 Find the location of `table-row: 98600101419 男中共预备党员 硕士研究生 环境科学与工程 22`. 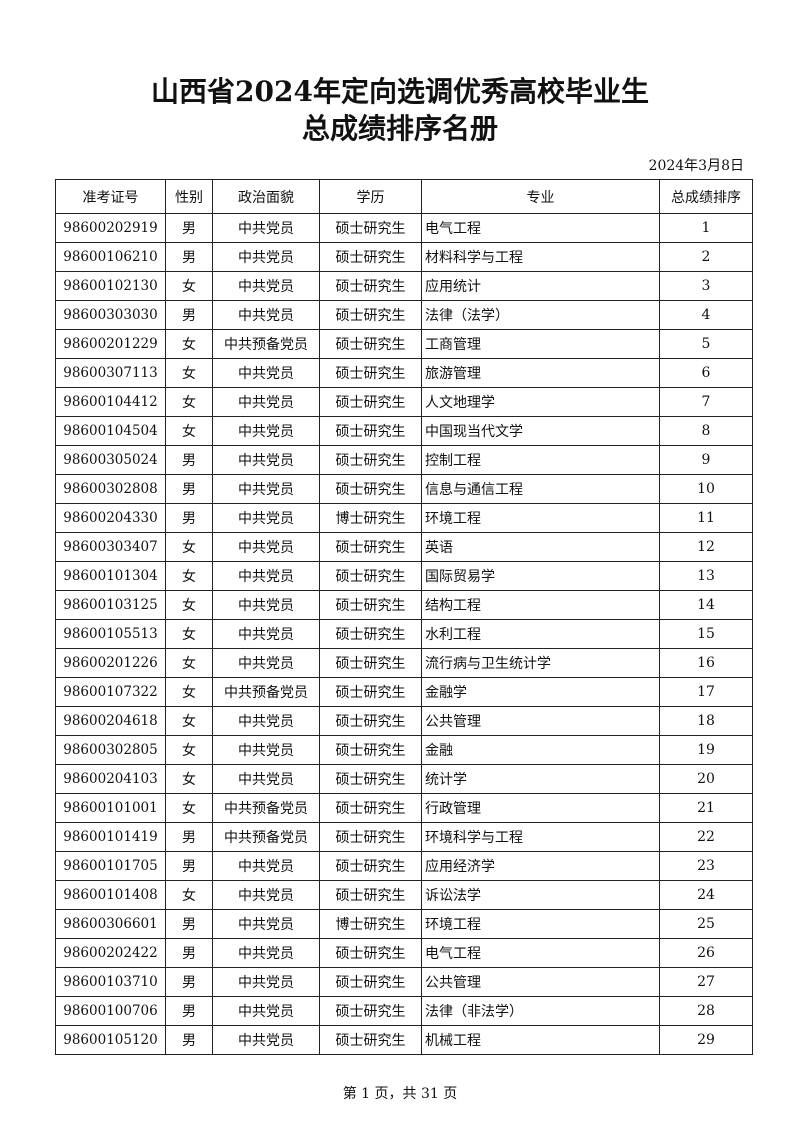

table-row: 98600101419 男中共预备党员 硕士研究生 环境科学与工程 22 is located at coordinates (404, 837).